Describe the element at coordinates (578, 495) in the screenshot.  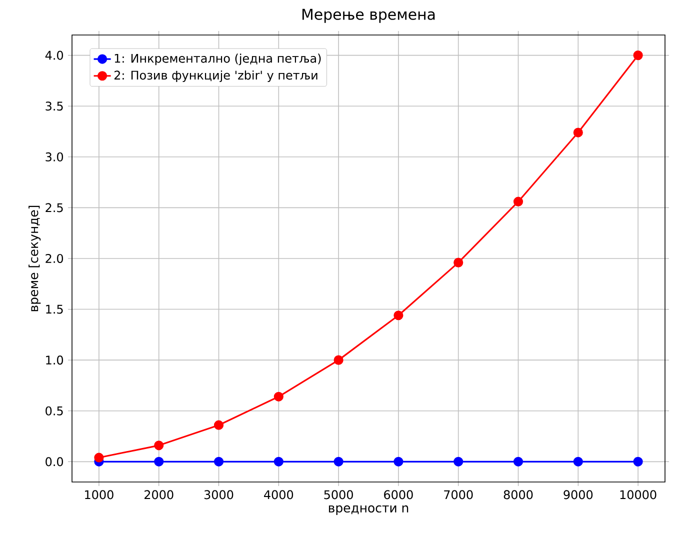
I see `x-tick-label: 9000` at that location.